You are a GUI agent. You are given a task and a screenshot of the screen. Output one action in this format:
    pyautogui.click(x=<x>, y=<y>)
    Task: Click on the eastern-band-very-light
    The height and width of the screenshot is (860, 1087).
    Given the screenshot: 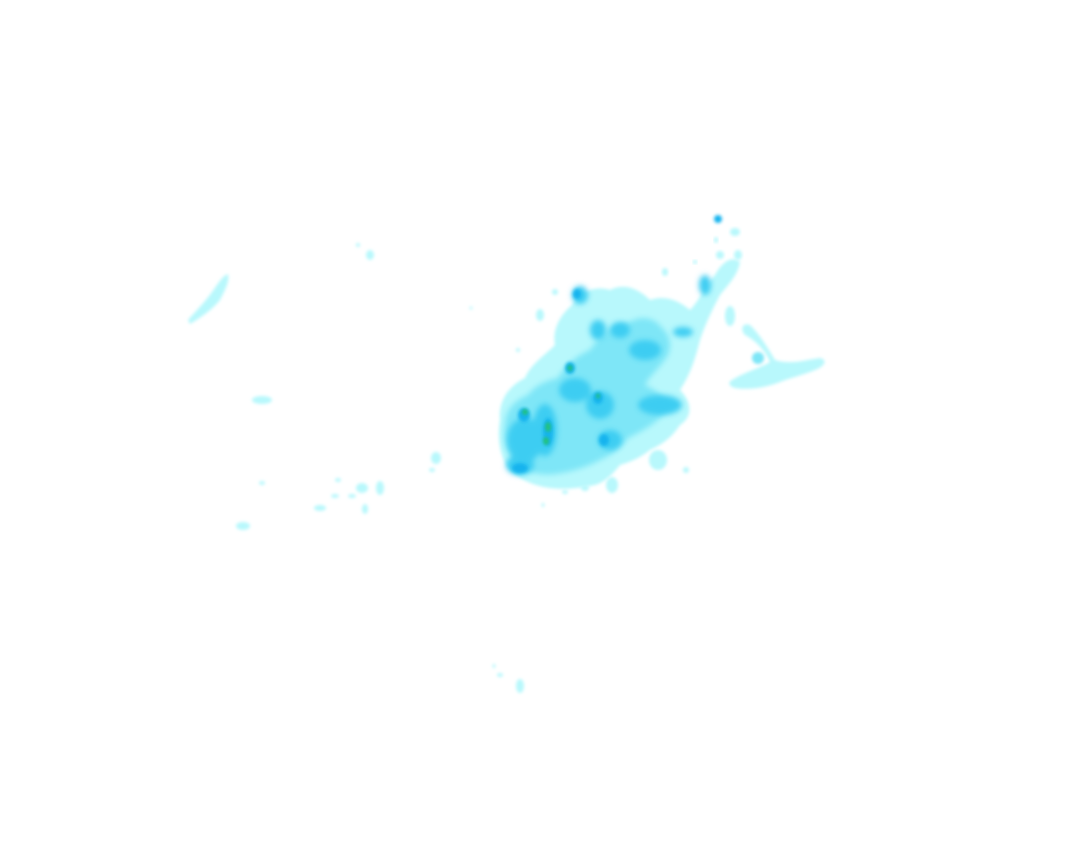 What is the action you would take?
    pyautogui.click(x=777, y=356)
    